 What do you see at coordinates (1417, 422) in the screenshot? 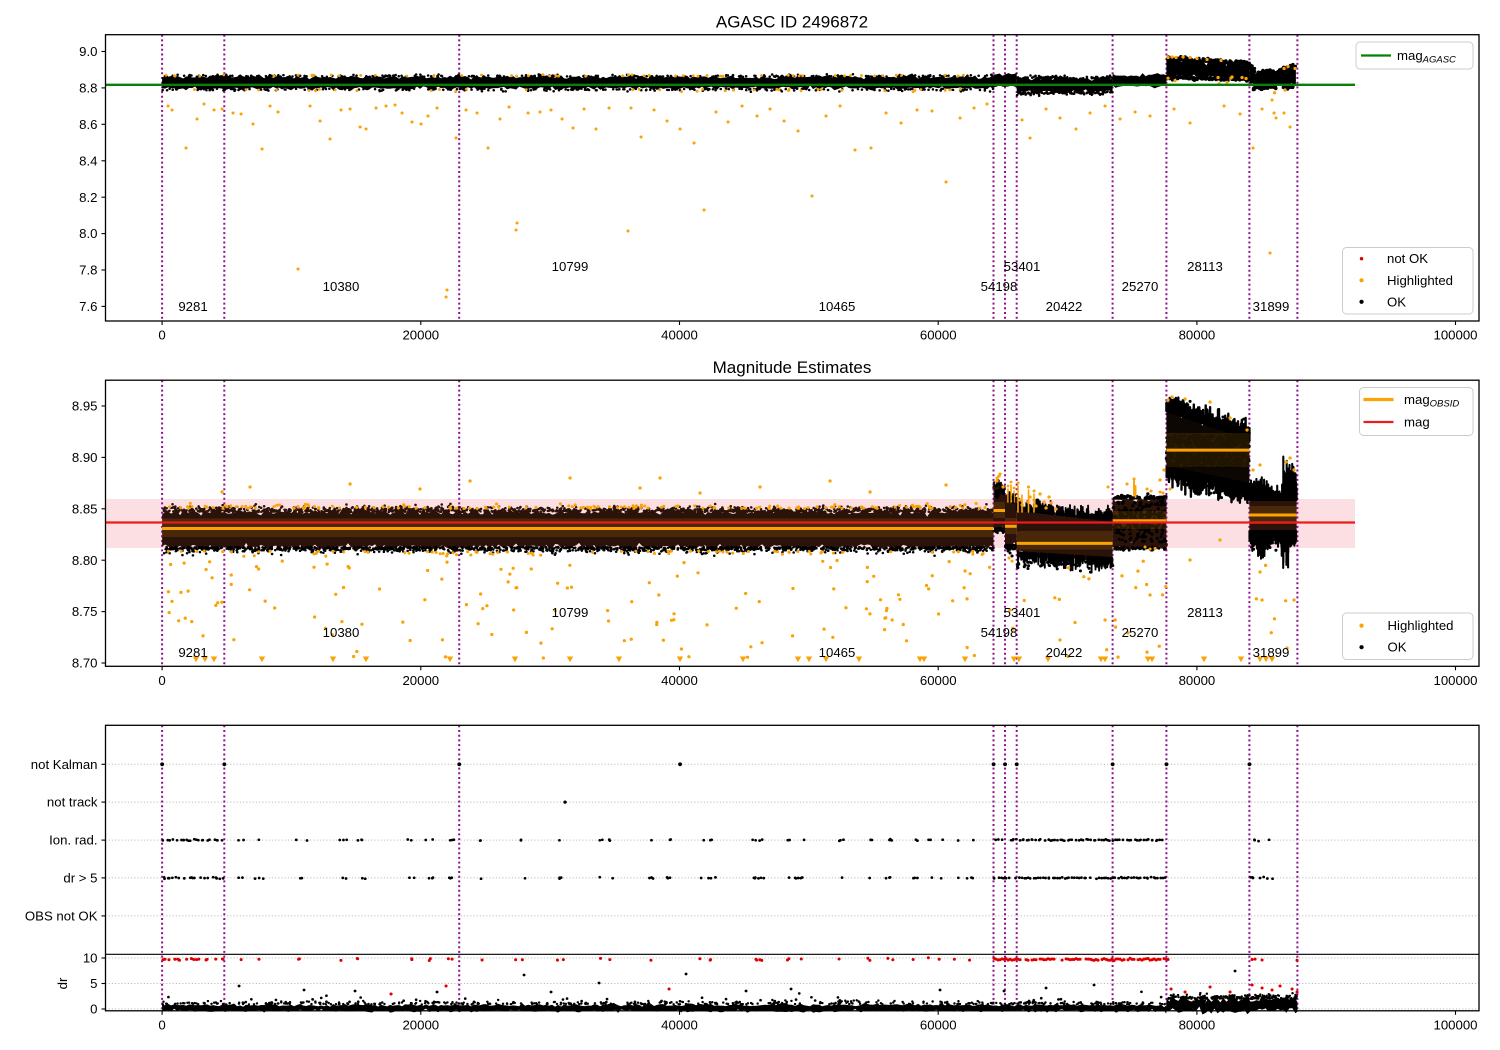
I see `svg-text: mag` at bounding box center [1417, 422].